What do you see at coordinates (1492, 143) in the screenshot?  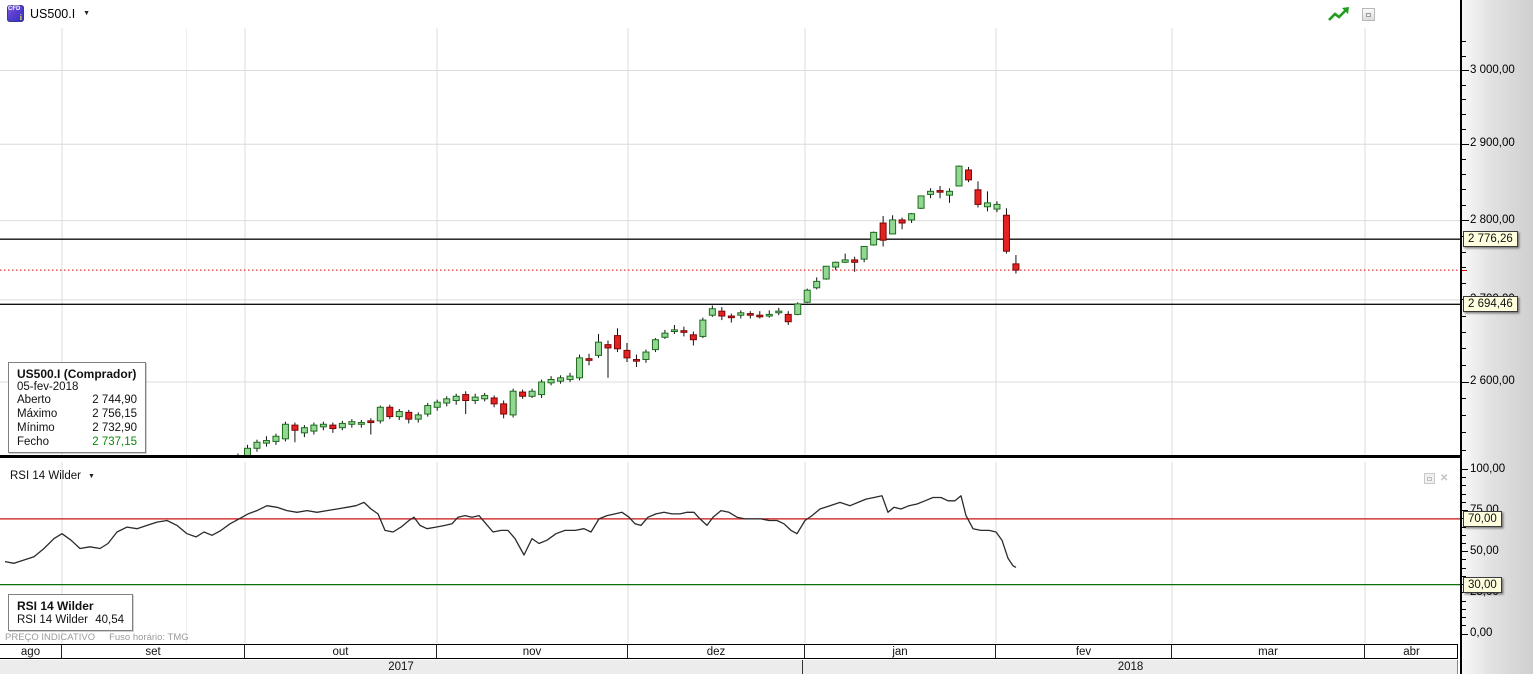 I see `price-tick-label: 2 900,00` at bounding box center [1492, 143].